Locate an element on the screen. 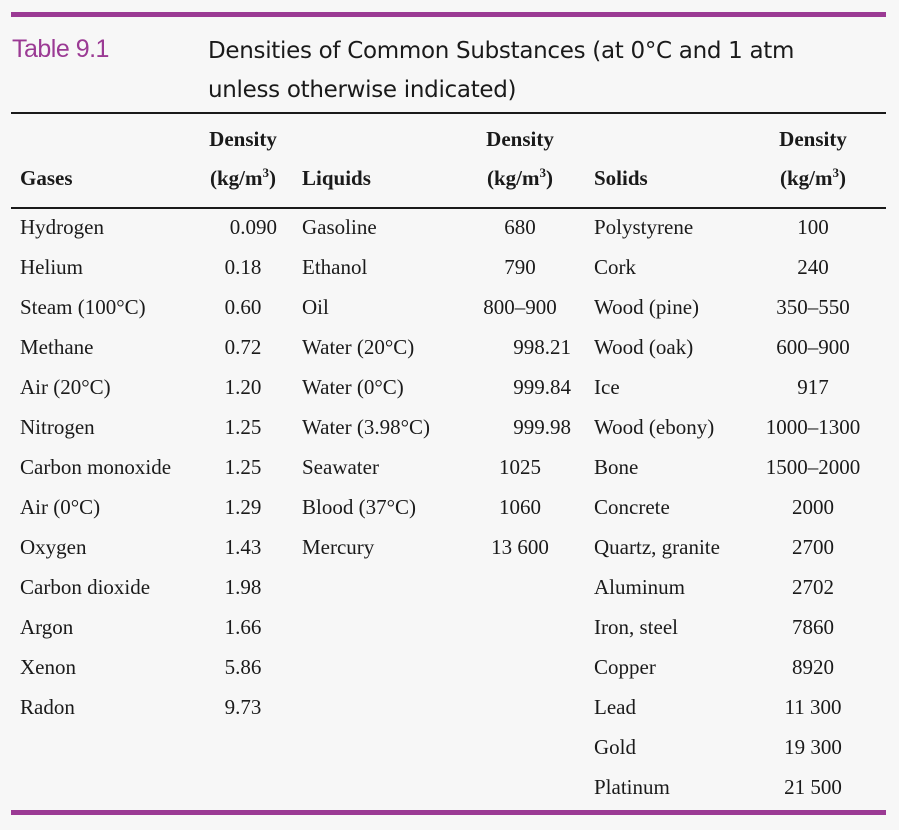 The height and width of the screenshot is (830, 899). liquids-name-cell: Water (0°C) is located at coordinates (353, 387).